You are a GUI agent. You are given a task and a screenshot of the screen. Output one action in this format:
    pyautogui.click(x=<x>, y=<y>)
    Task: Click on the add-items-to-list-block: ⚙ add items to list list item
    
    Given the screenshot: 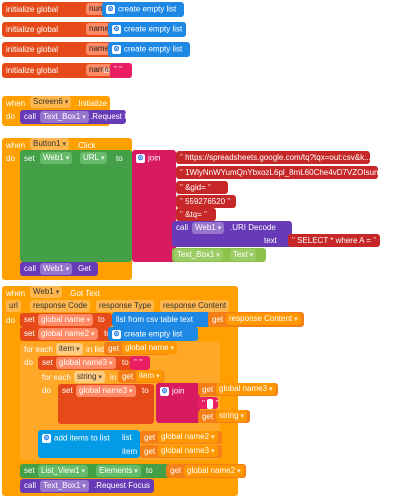 What is the action you would take?
    pyautogui.click(x=89, y=444)
    